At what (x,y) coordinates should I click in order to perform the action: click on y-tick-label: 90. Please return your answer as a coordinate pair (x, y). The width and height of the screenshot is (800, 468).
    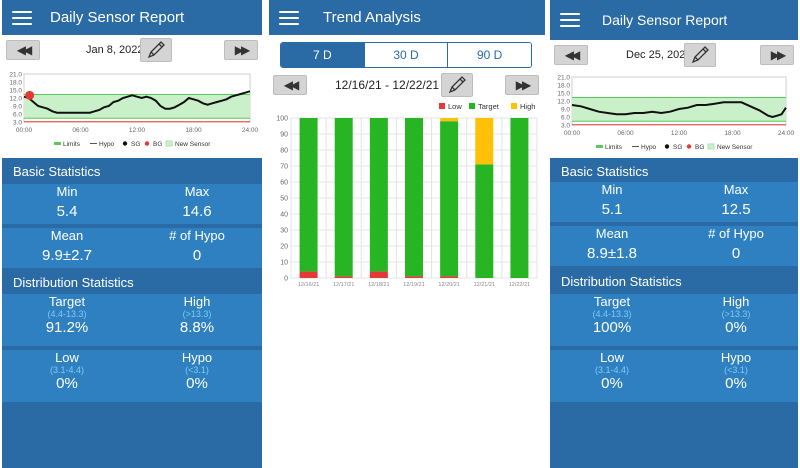
    Looking at the image, I should click on (284, 135).